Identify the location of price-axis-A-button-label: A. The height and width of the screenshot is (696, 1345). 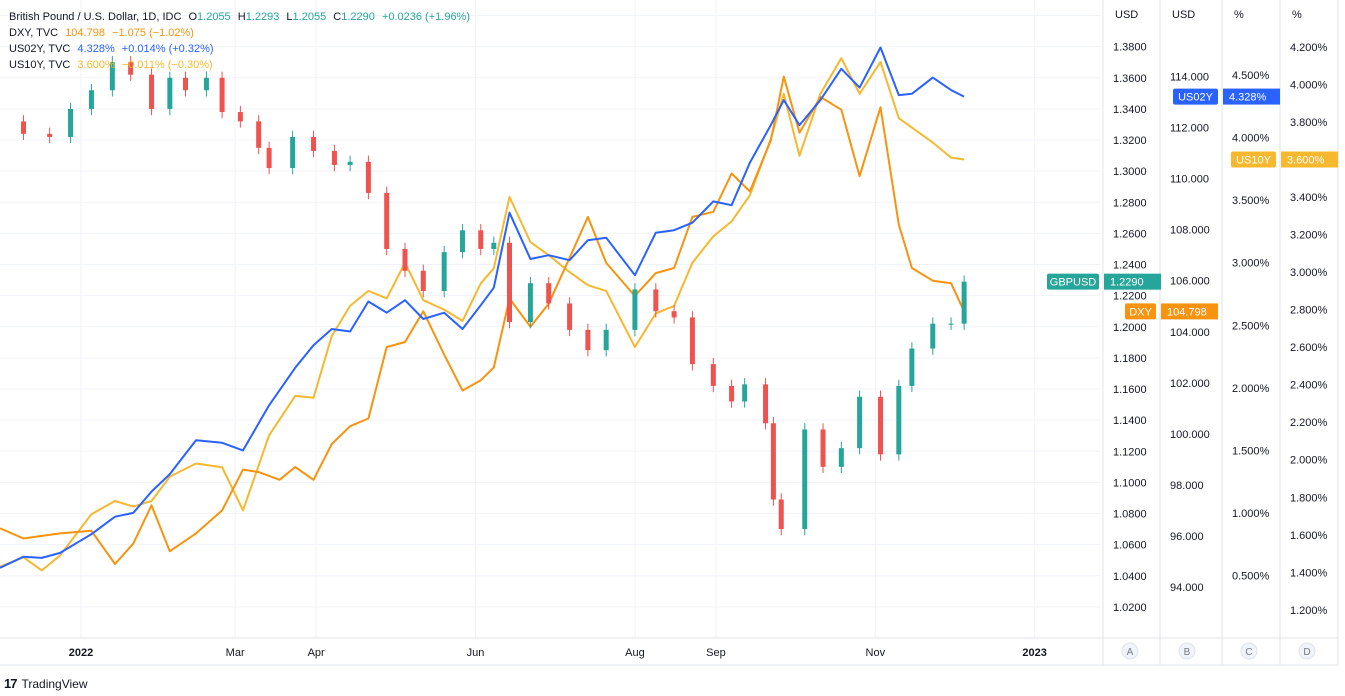
(1130, 652).